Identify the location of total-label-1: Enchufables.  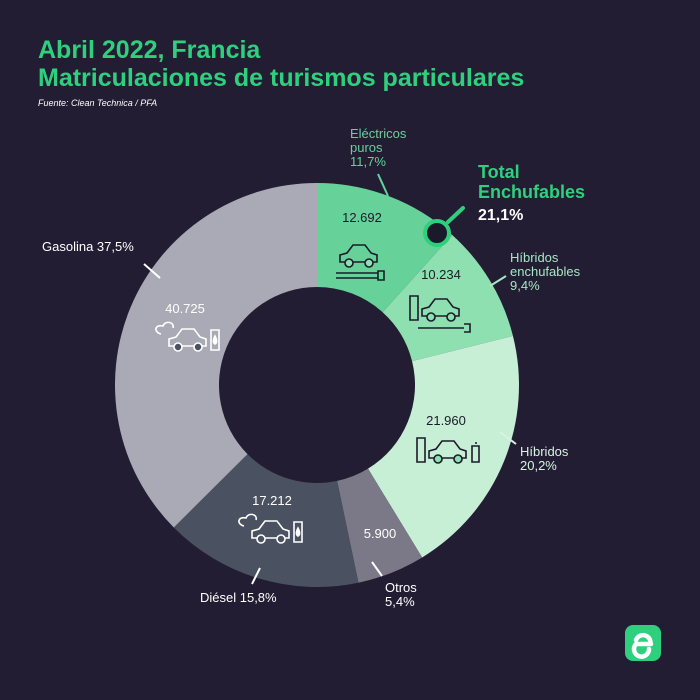
(531, 192).